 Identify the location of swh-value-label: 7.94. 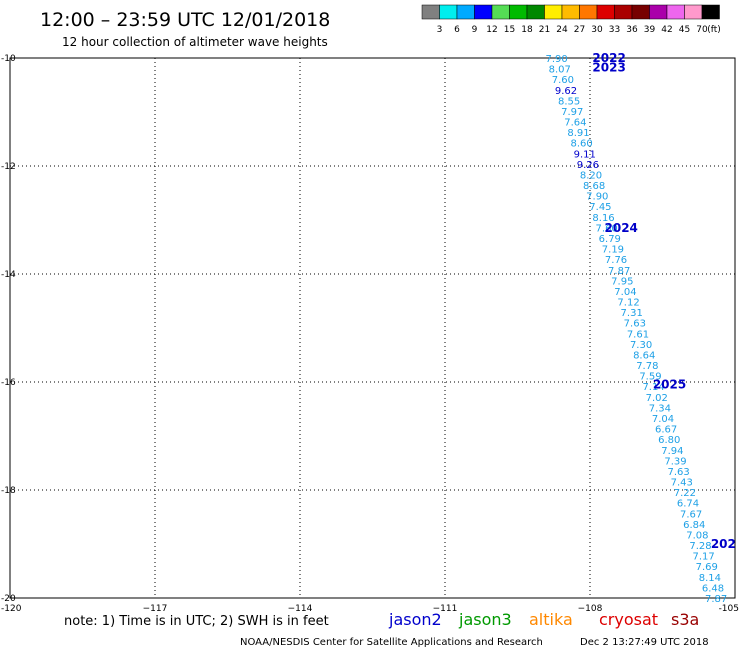
(672, 451).